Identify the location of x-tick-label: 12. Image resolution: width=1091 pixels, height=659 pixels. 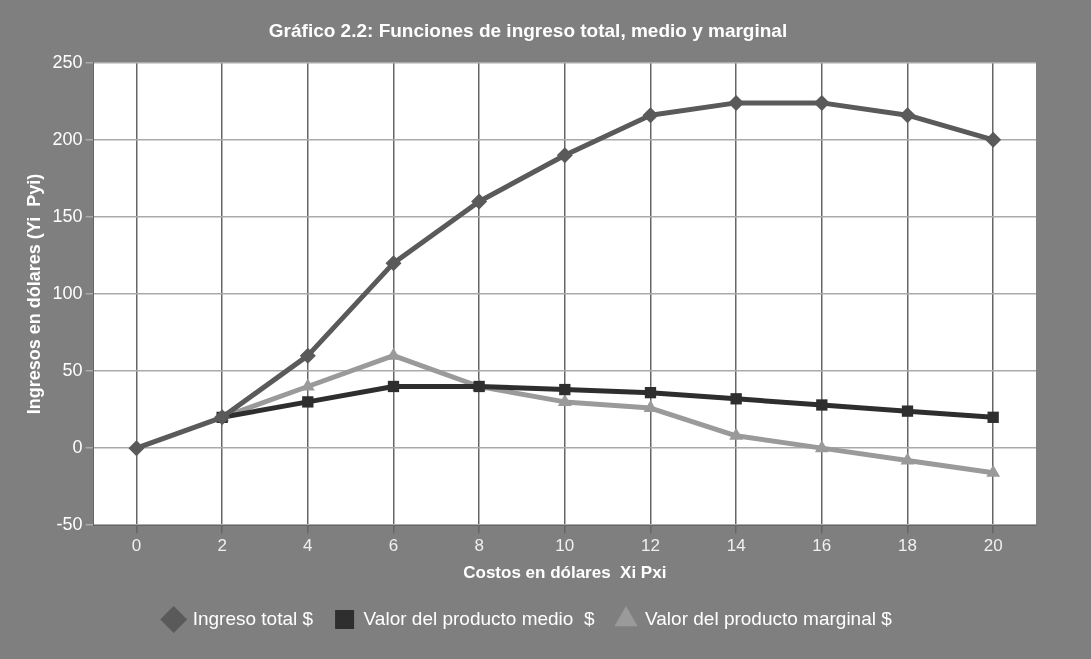
(650, 546).